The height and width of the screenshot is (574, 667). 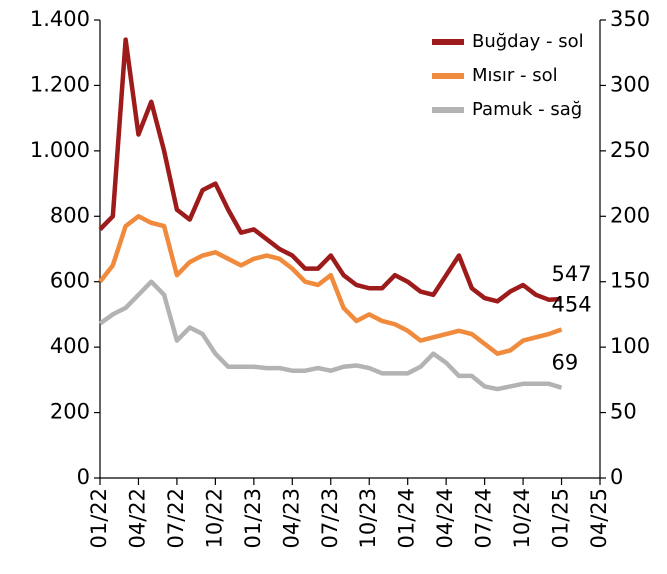 What do you see at coordinates (630, 346) in the screenshot?
I see `y2-tick-label: 100` at bounding box center [630, 346].